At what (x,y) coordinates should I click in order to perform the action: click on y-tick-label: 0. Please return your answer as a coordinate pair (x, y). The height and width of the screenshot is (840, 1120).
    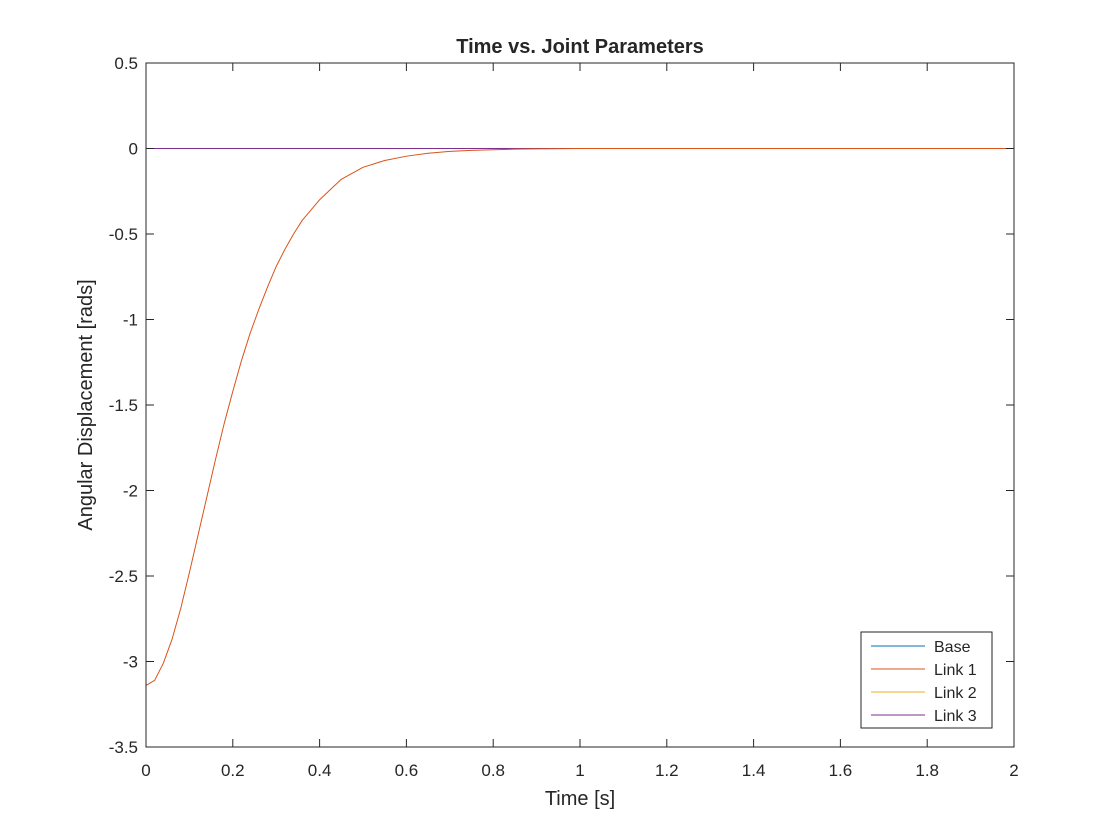
    Looking at the image, I should click on (133, 149).